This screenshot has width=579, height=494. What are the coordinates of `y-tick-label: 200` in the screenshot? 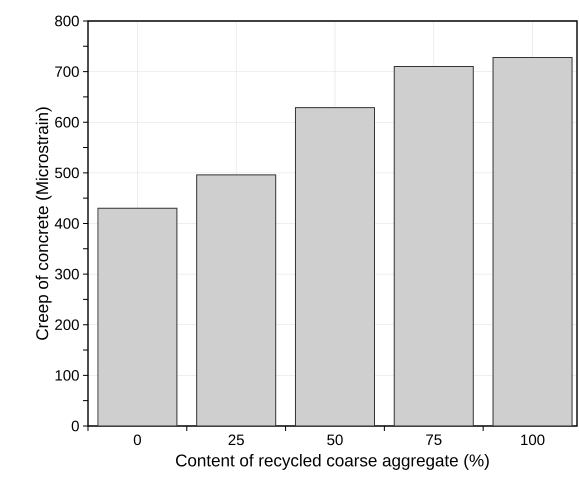 It's located at (67, 324).